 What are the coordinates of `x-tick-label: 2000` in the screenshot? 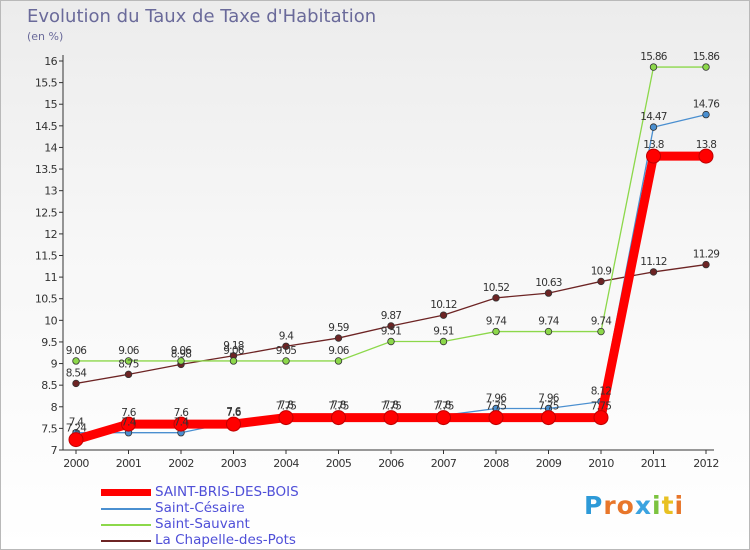 It's located at (76, 463).